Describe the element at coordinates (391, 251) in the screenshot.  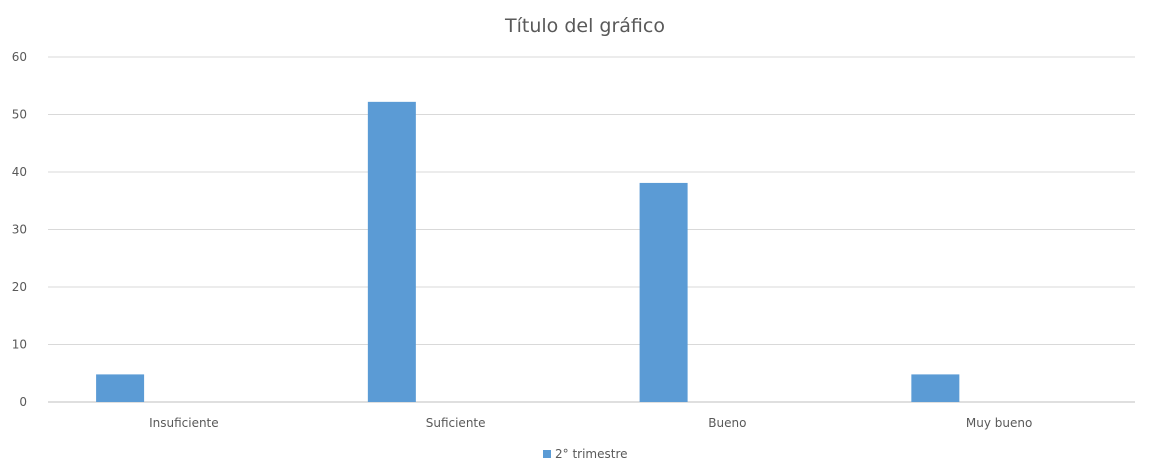
I see `bar-suficiente` at that location.